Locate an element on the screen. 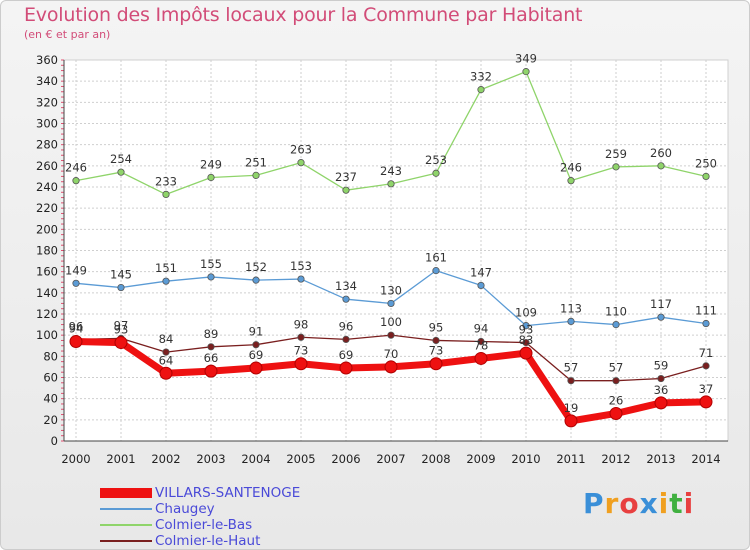  data-label: 349 is located at coordinates (526, 59).